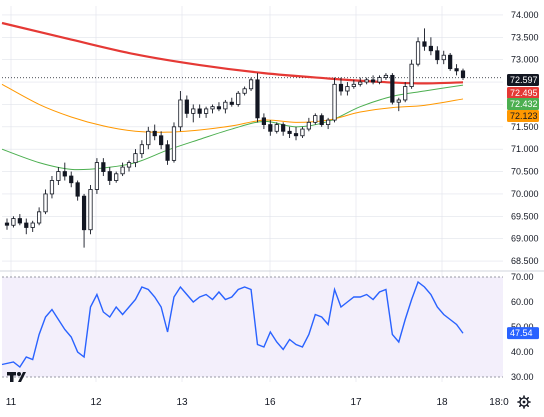 The height and width of the screenshot is (417, 544). Describe the element at coordinates (525, 261) in the screenshot. I see `price-tick-label: 68.500` at that location.